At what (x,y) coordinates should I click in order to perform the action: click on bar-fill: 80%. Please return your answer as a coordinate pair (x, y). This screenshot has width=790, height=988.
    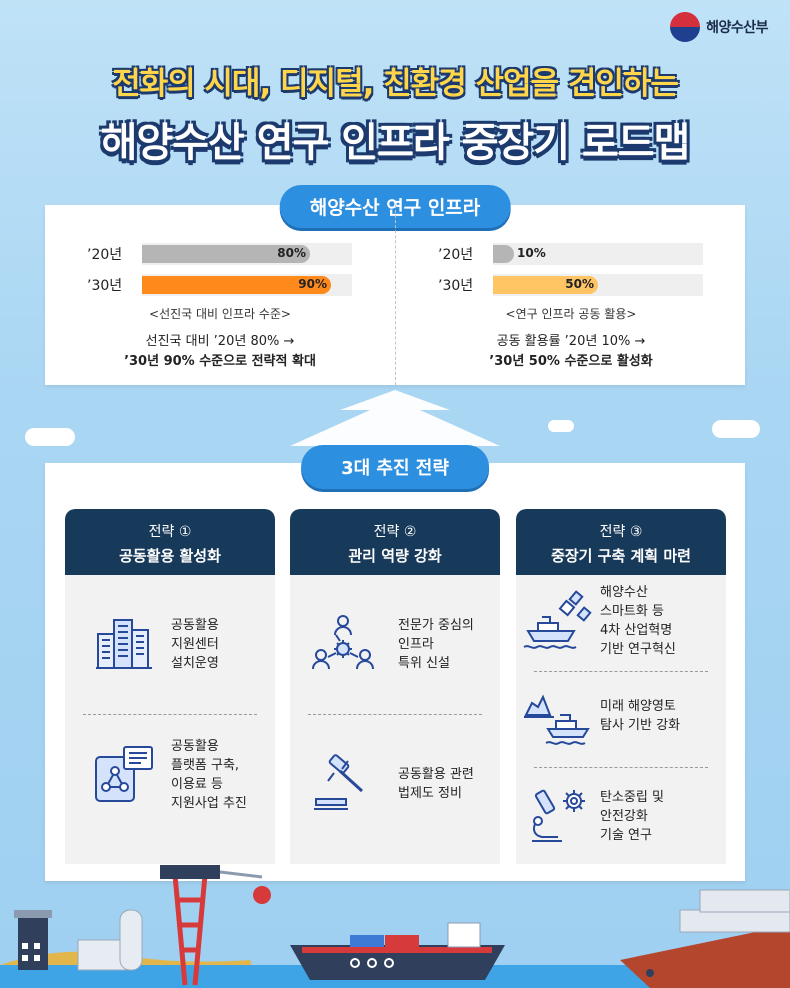
    Looking at the image, I should click on (226, 254).